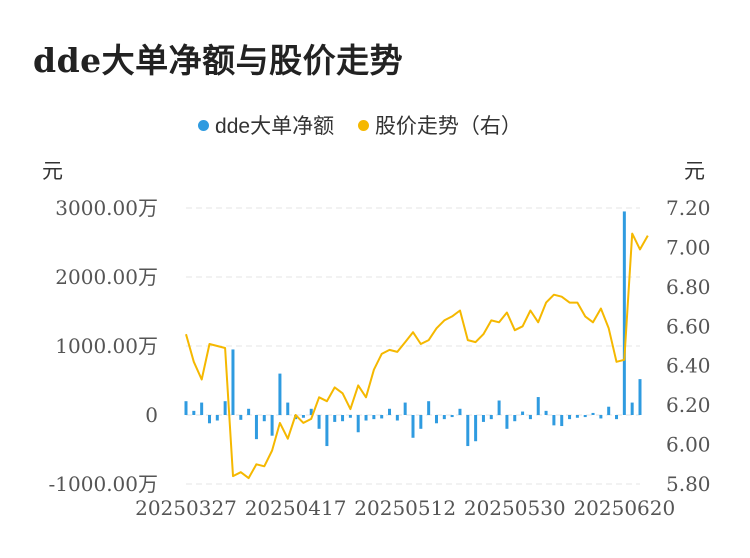 Image resolution: width=750 pixels, height=558 pixels. I want to click on legend-item-price: 股价走势（右）, so click(439, 125).